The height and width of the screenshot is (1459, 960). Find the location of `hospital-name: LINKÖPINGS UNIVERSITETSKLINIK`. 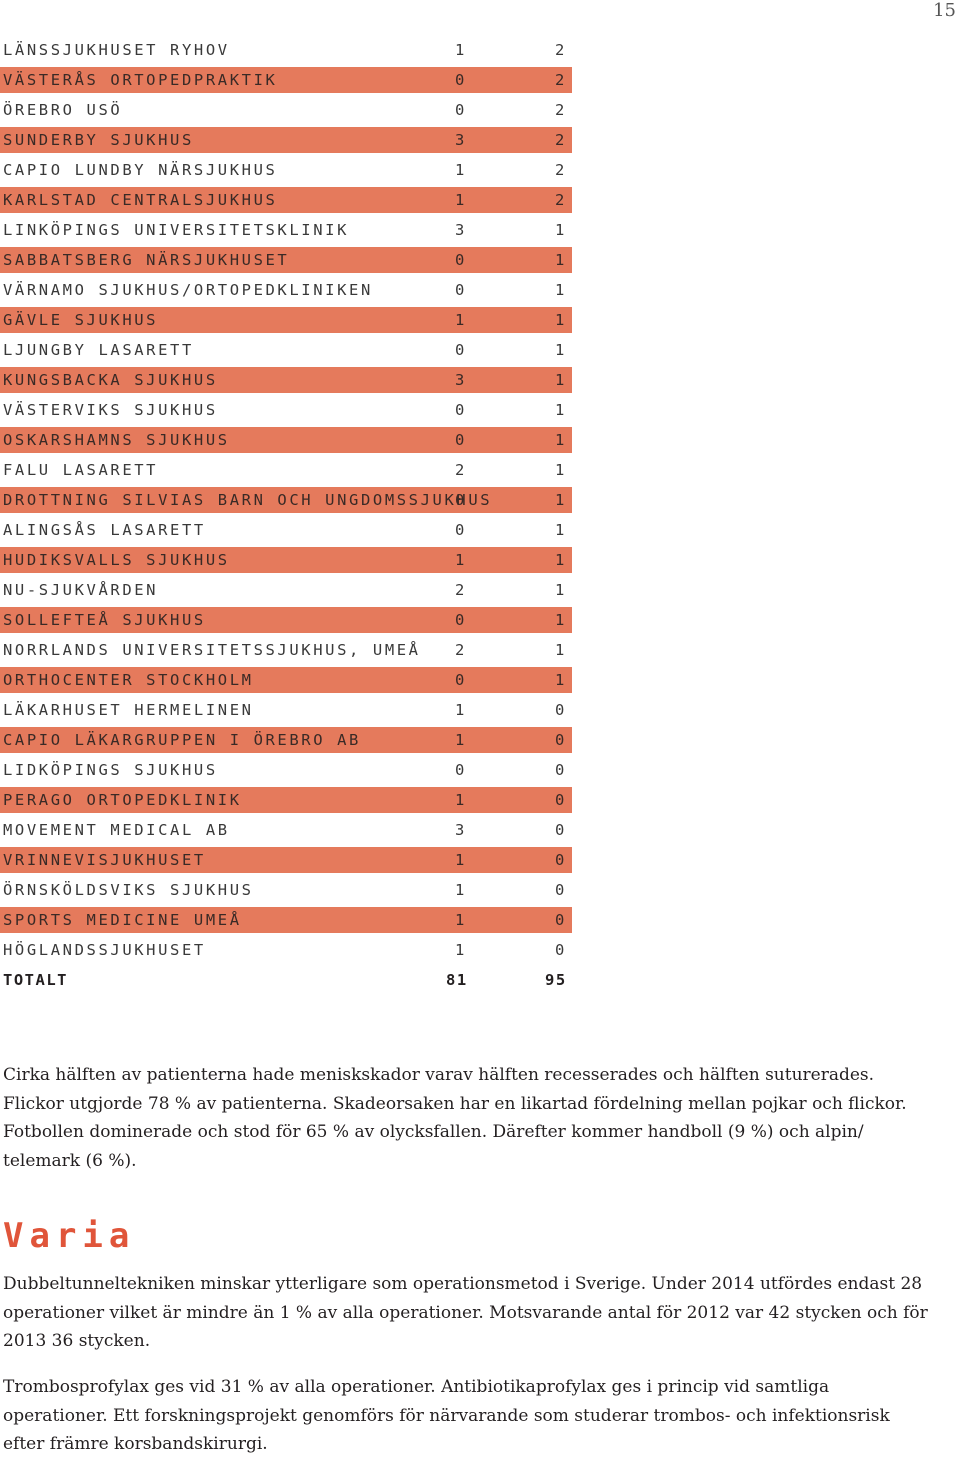

hospital-name: LINKÖPINGS UNIVERSITETSKLINIK is located at coordinates (176, 230).